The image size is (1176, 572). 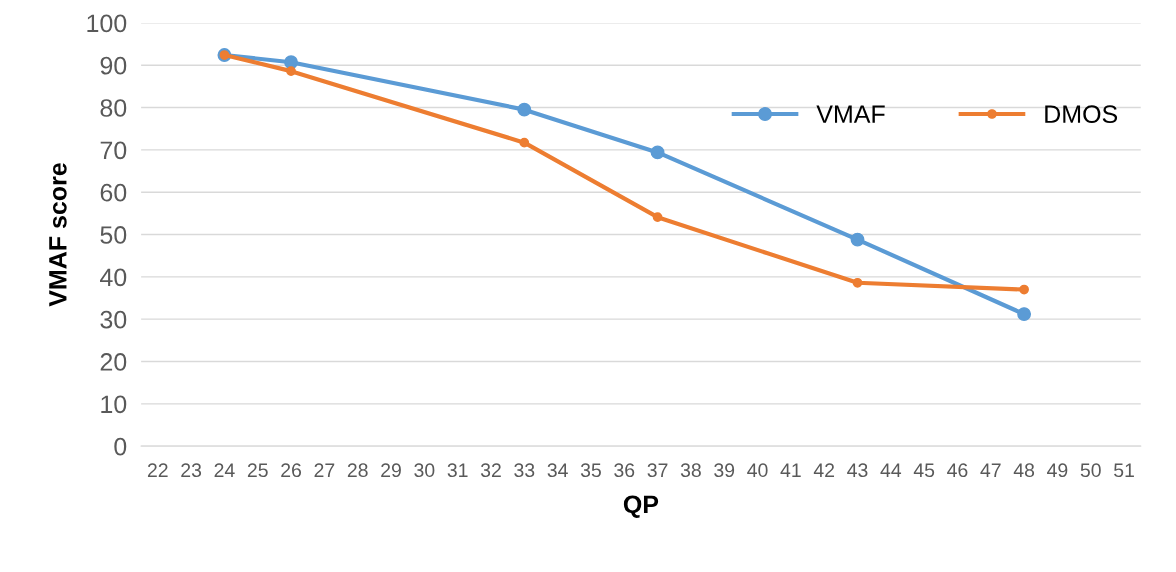 I want to click on y-tick-label: 0, so click(x=120, y=446).